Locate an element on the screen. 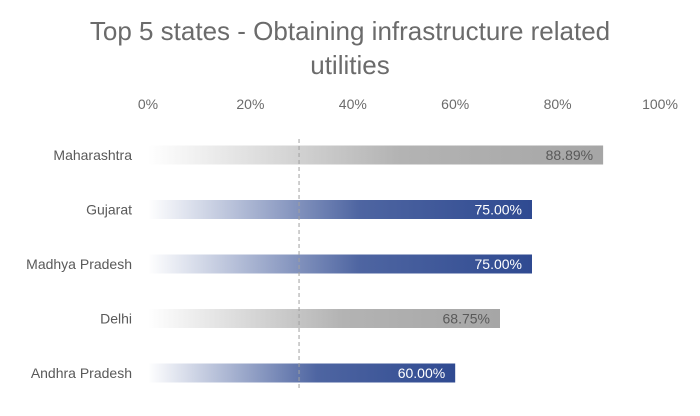 The width and height of the screenshot is (700, 416). data-label-madhya-pradesh: 75.00% is located at coordinates (498, 264).